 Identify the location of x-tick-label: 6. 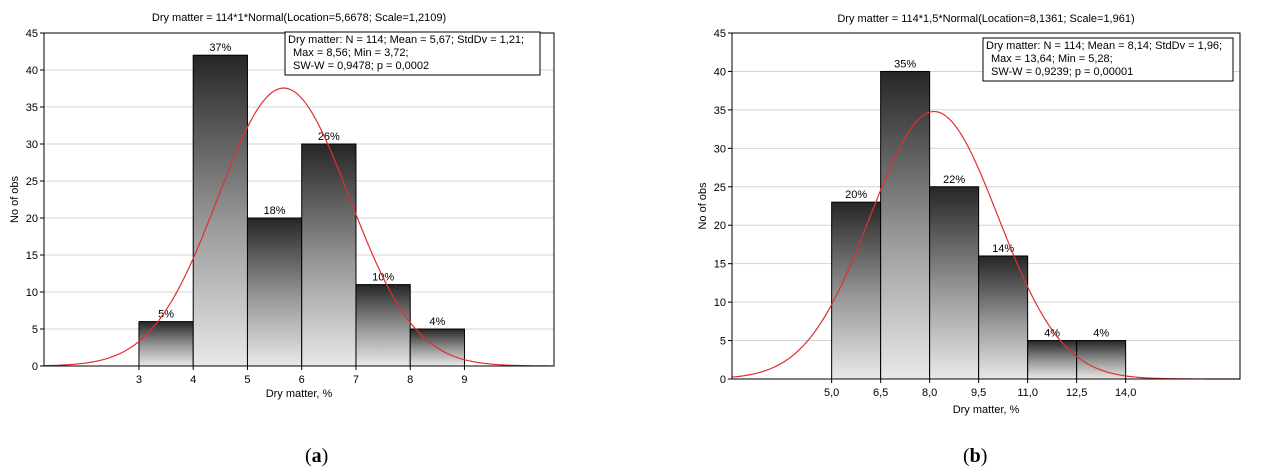
(302, 380).